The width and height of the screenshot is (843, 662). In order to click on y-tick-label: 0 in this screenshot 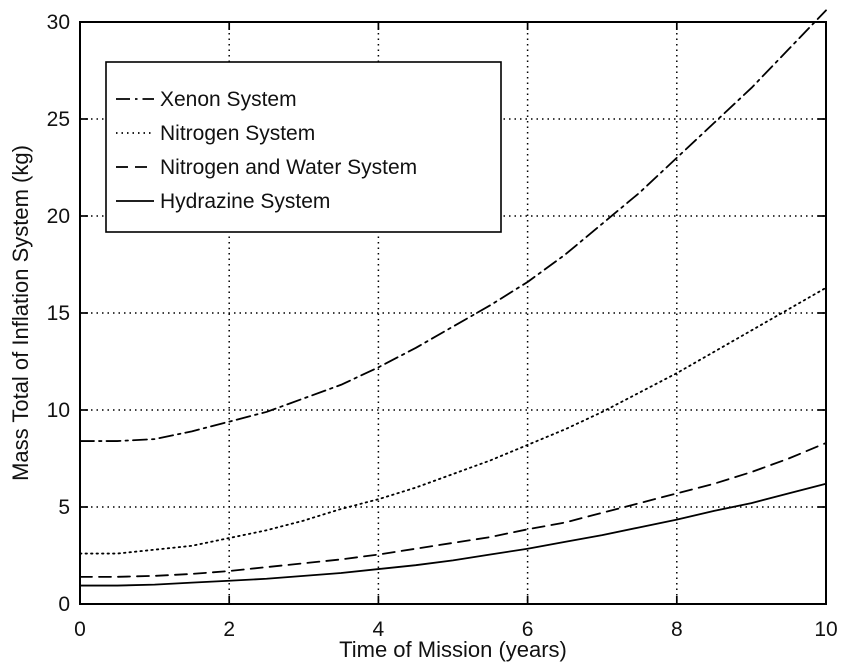, I will do `click(64, 604)`.